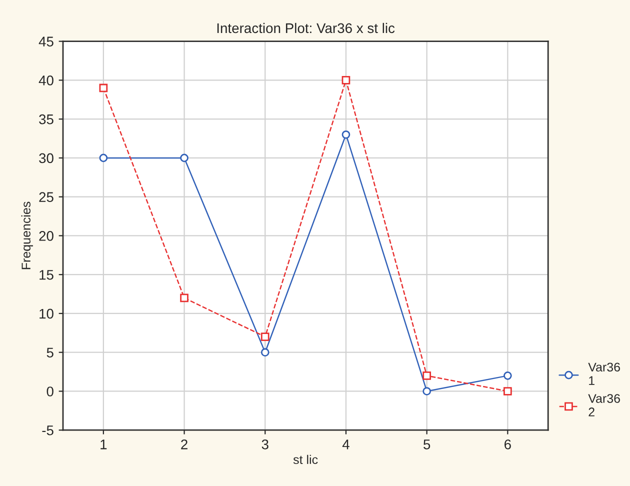 This screenshot has width=630, height=486. What do you see at coordinates (46, 41) in the screenshot?
I see `y-tick-label: 45` at bounding box center [46, 41].